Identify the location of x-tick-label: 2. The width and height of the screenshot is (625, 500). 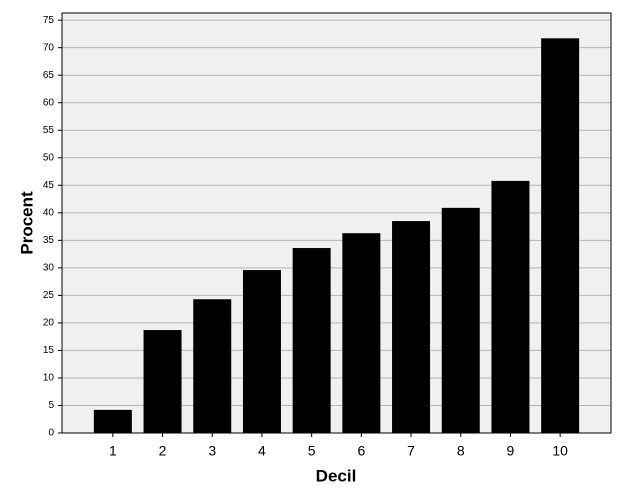
(163, 451).